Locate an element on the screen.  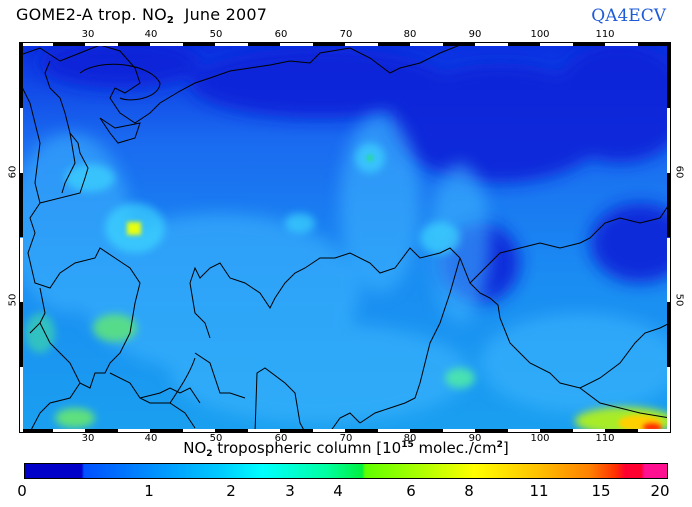
brand-label: QA4ECV is located at coordinates (628, 16).